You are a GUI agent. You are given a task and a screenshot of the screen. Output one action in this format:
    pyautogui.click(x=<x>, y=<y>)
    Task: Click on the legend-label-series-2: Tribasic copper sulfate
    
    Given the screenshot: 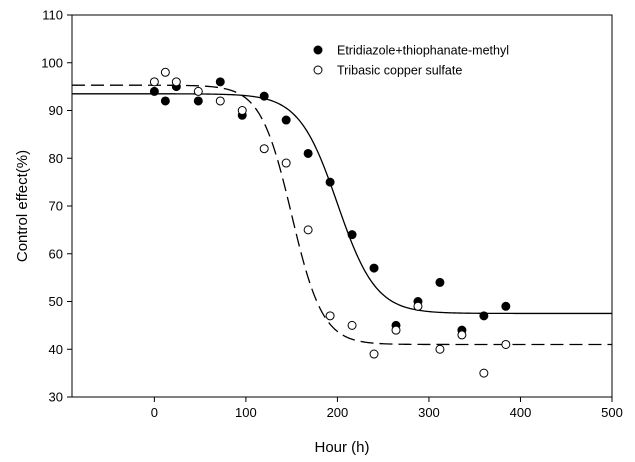 What is the action you would take?
    pyautogui.click(x=399, y=71)
    